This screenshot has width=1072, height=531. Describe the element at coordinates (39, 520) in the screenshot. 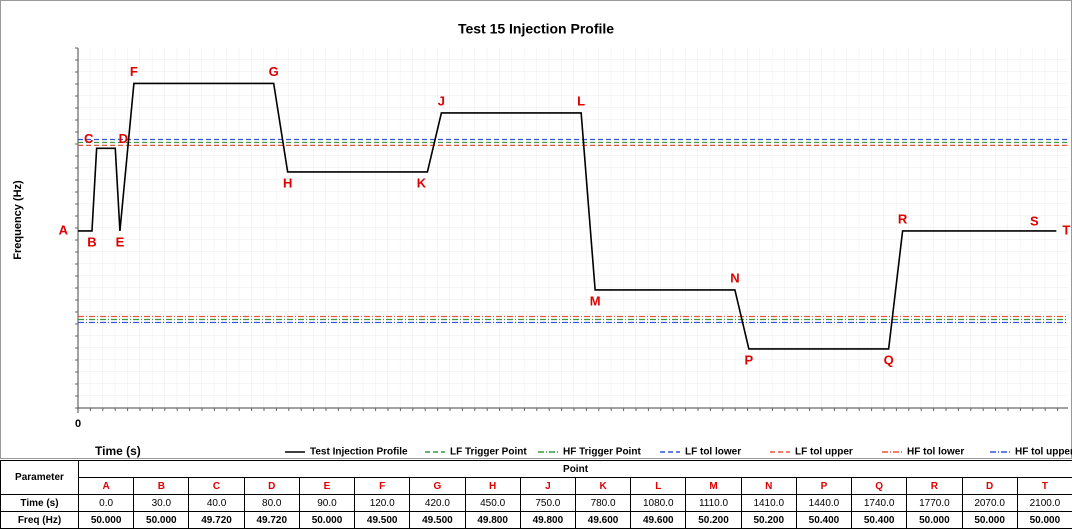

I see `table-cell: Freq (Hz)` at that location.